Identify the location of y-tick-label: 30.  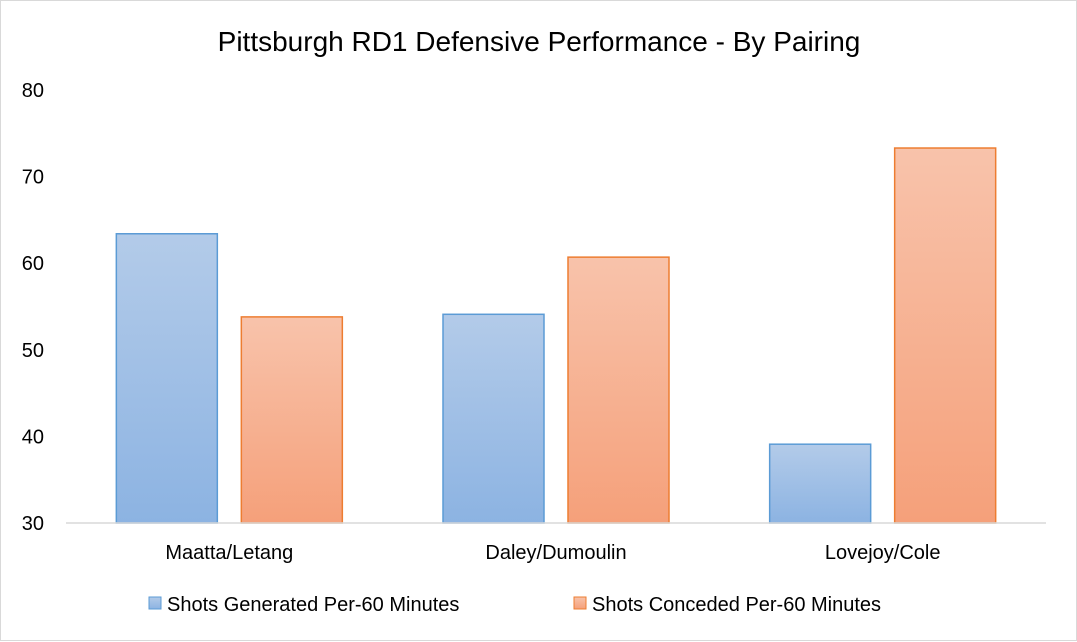
(33, 524).